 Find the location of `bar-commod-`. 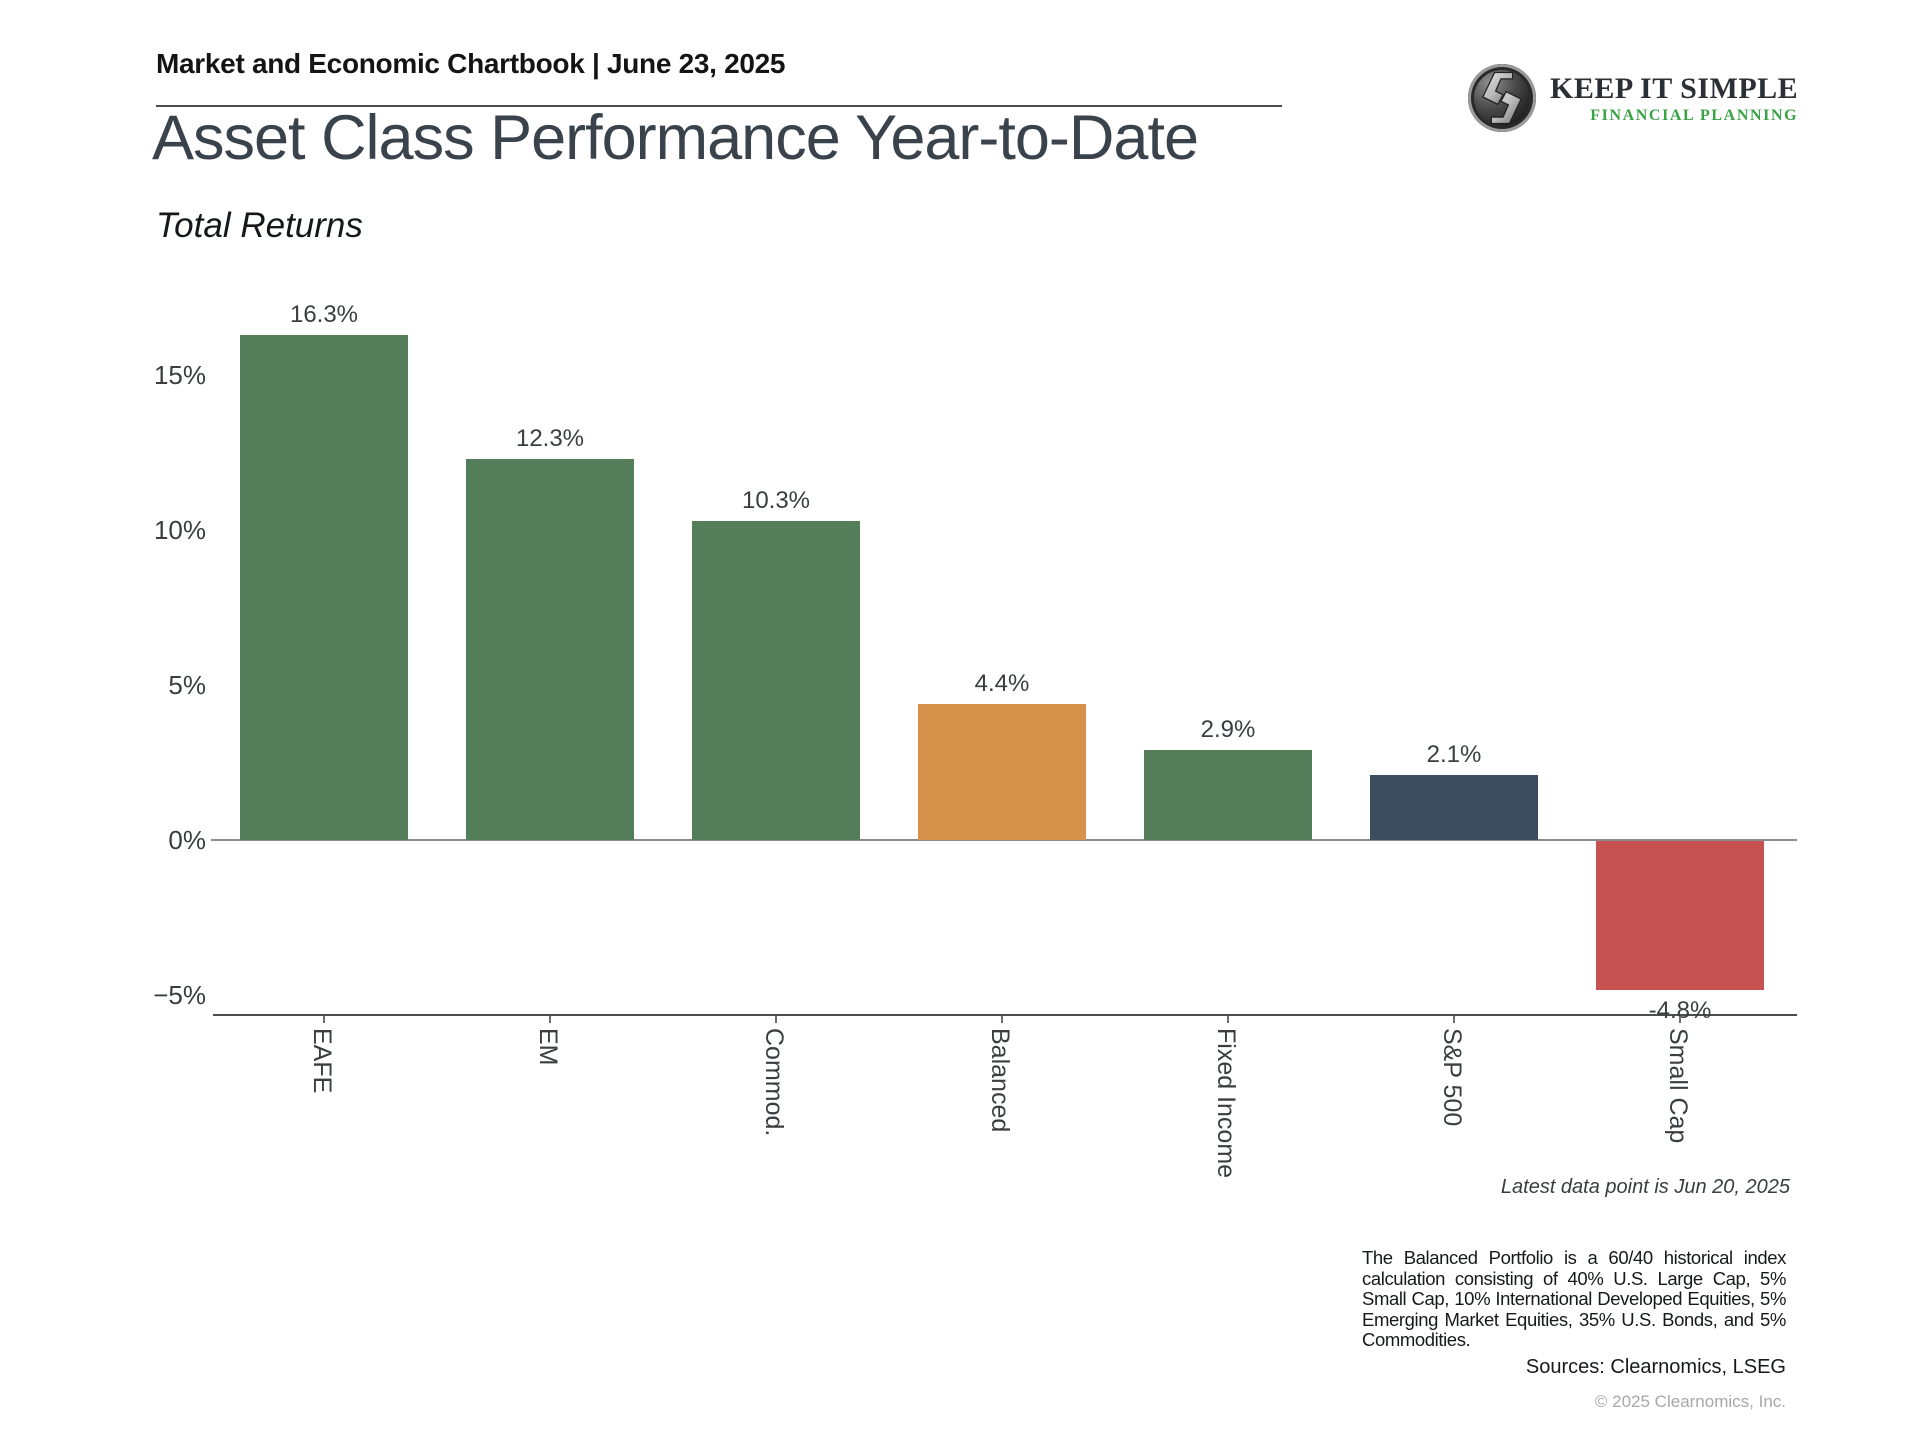

bar-commod- is located at coordinates (776, 680).